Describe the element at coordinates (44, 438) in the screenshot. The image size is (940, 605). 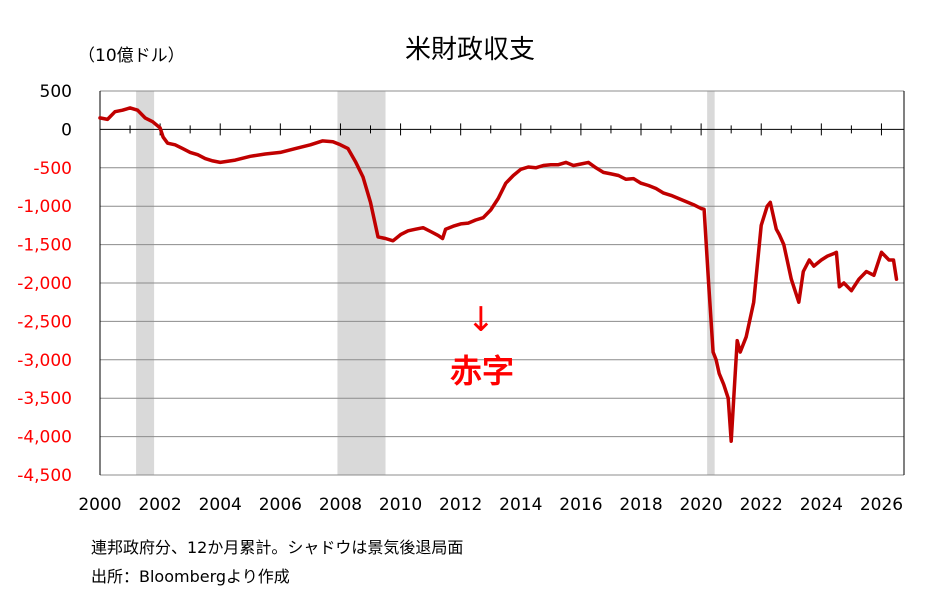
I see `y-tick-label: -4,000` at that location.